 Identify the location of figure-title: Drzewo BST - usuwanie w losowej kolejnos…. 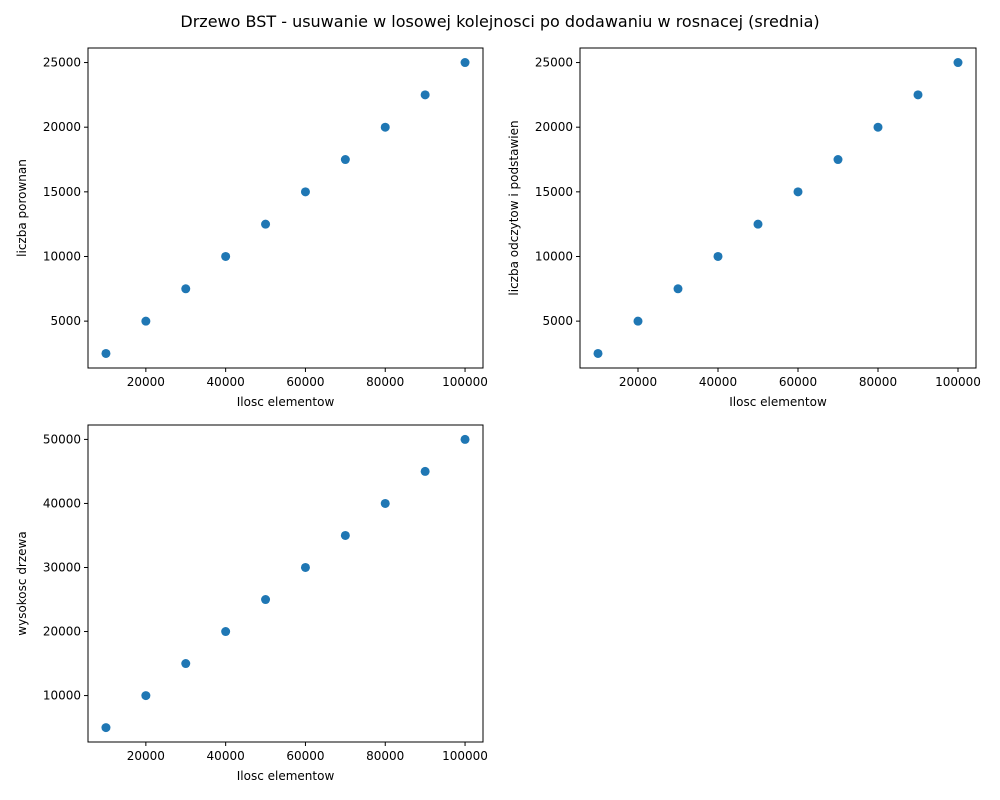
(500, 21).